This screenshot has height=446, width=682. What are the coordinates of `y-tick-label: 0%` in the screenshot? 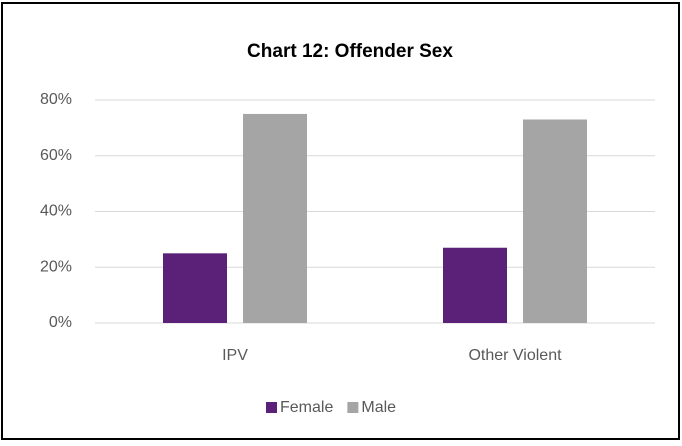 It's located at (60, 322).